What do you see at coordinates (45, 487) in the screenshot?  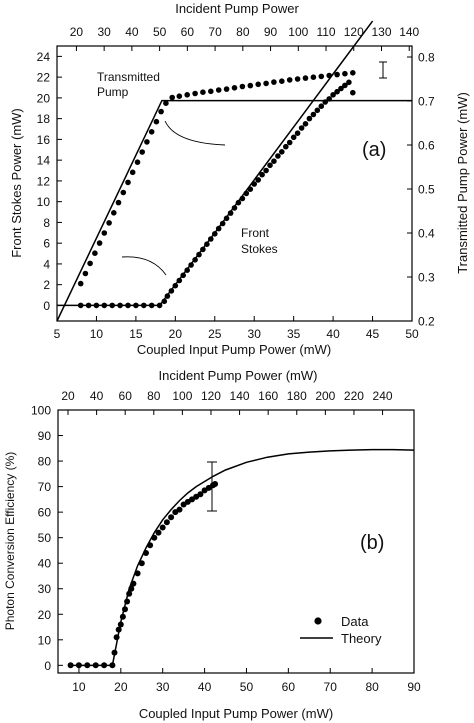 I see `y-axis-tick-label: 70` at bounding box center [45, 487].